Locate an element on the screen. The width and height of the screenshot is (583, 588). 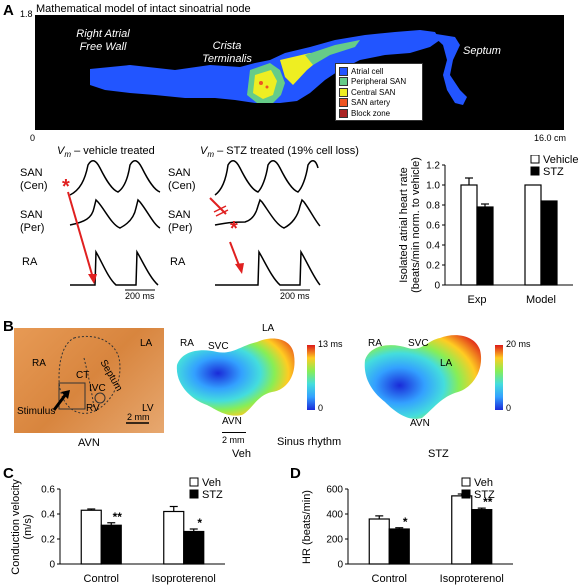
label-right-atrial-free-wall: Right Atrial Free Wall is located at coordinates (103, 40).